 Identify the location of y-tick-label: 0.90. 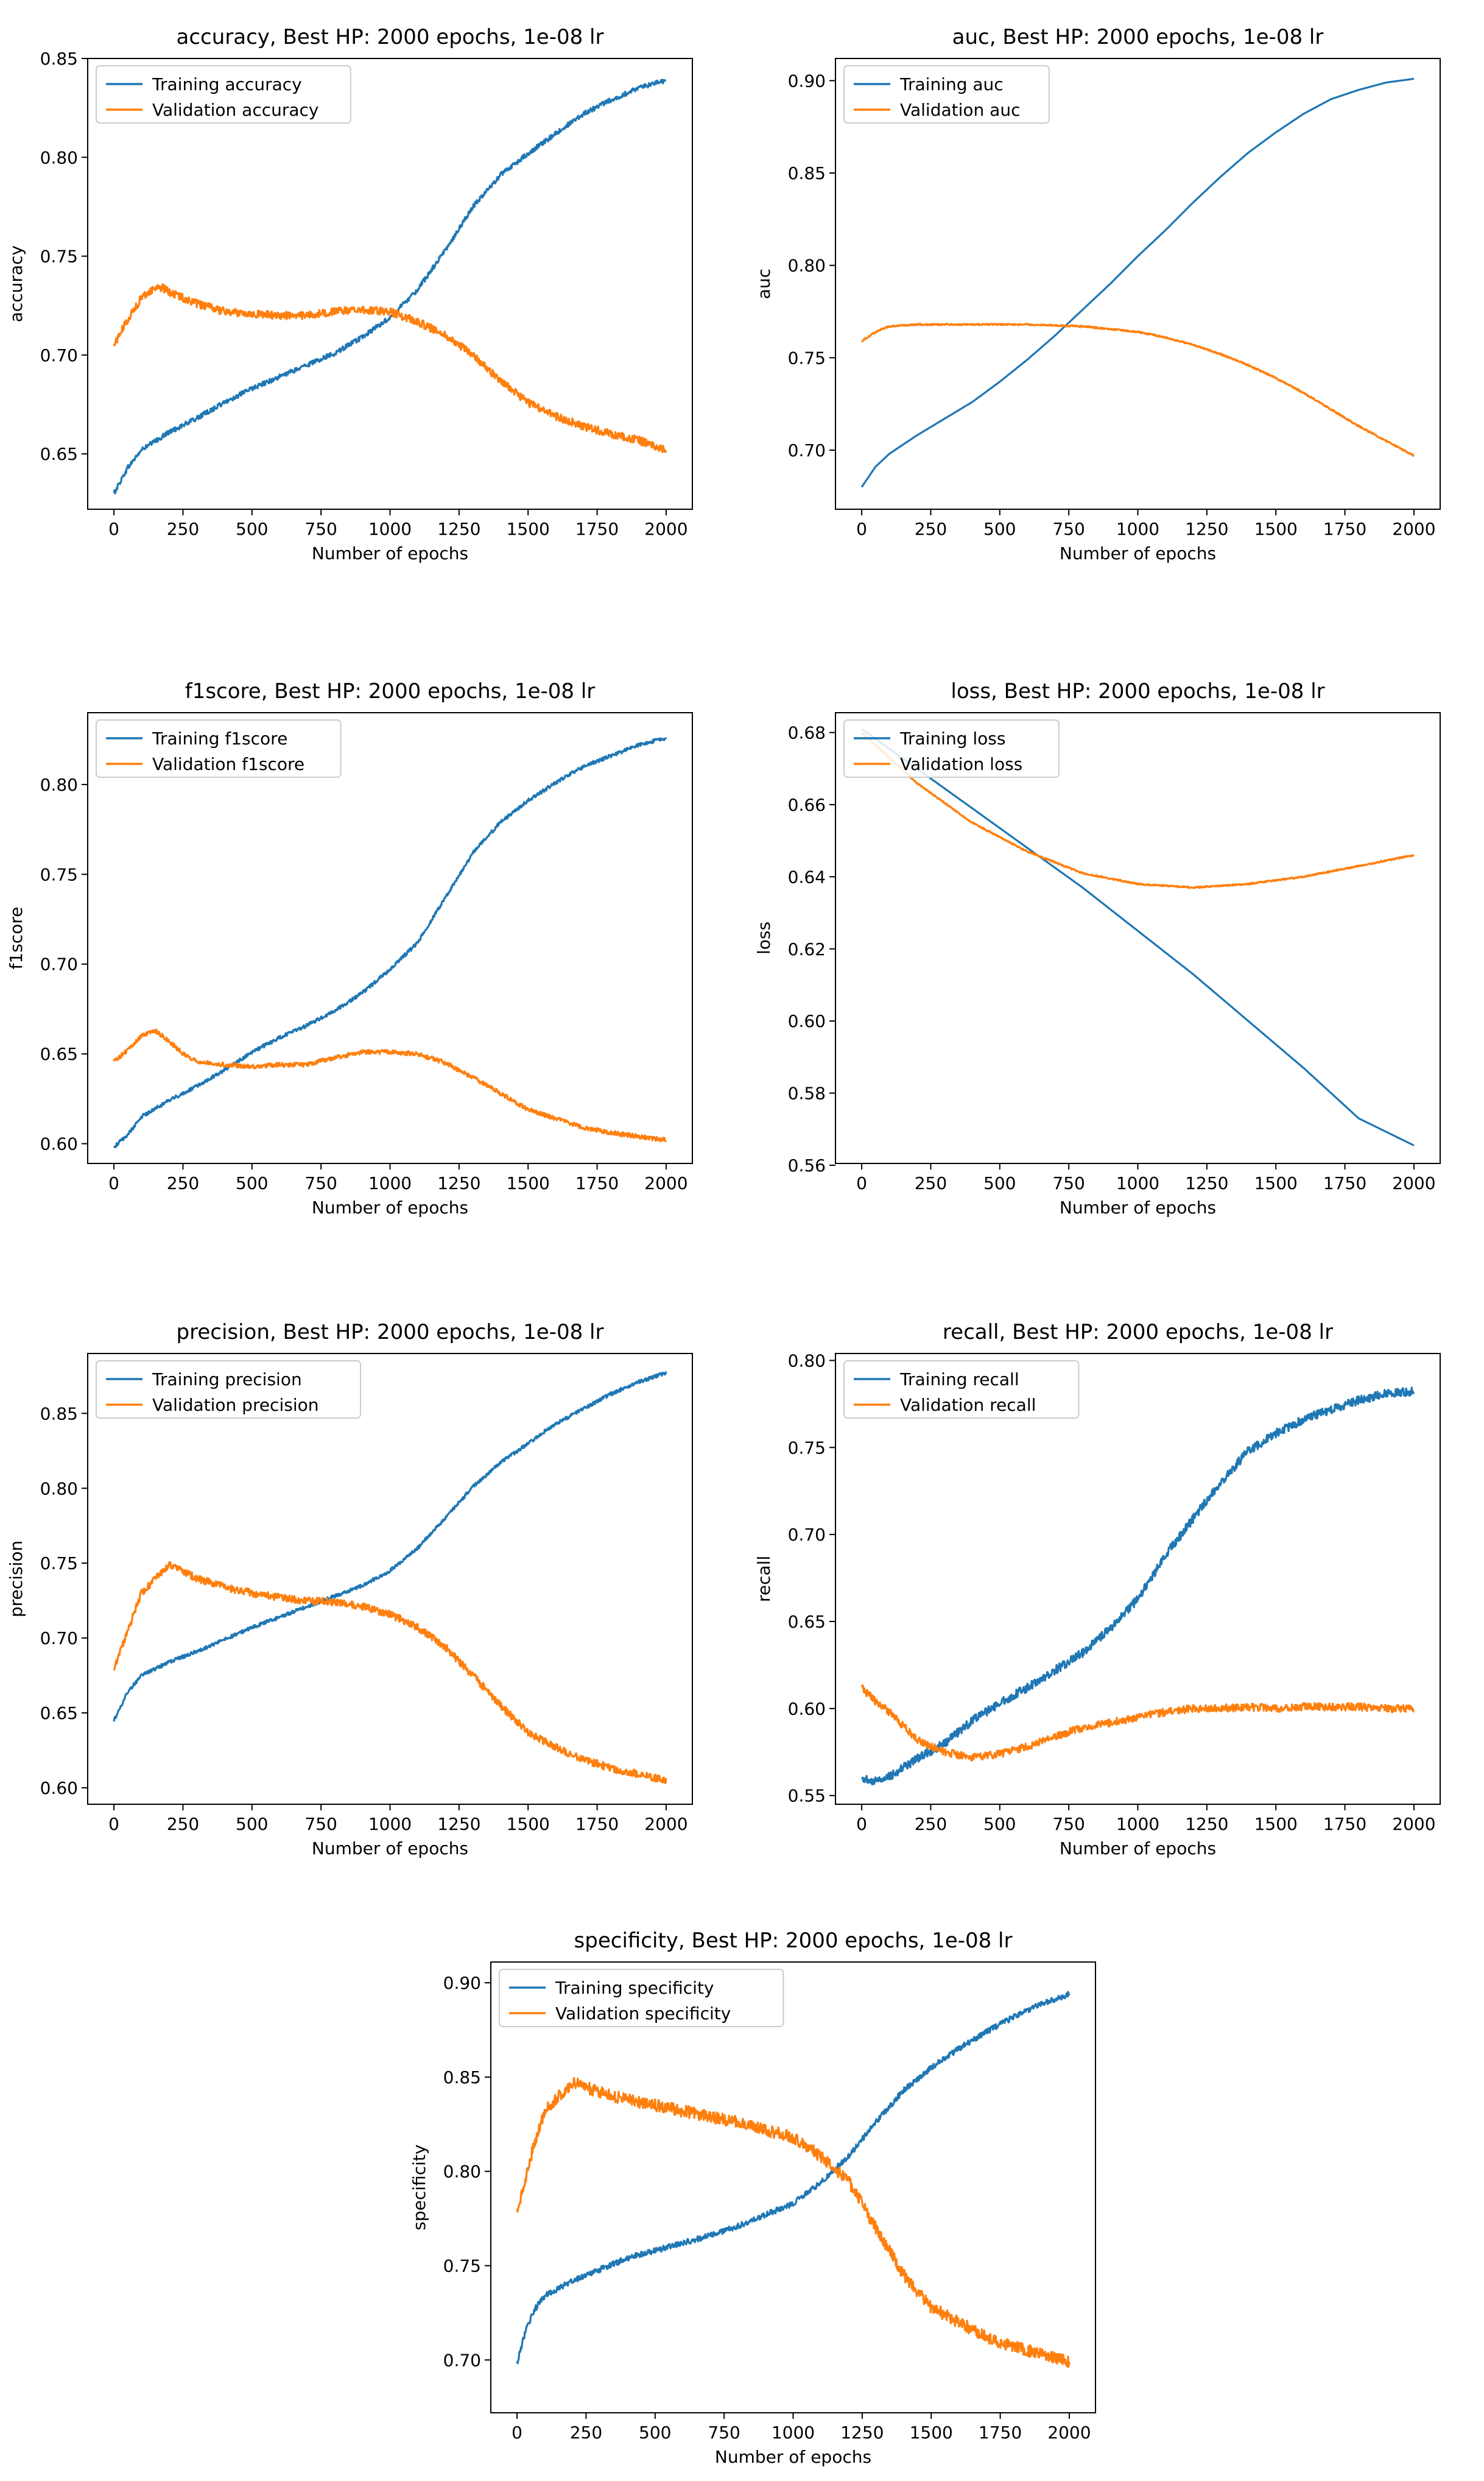
(462, 1983).